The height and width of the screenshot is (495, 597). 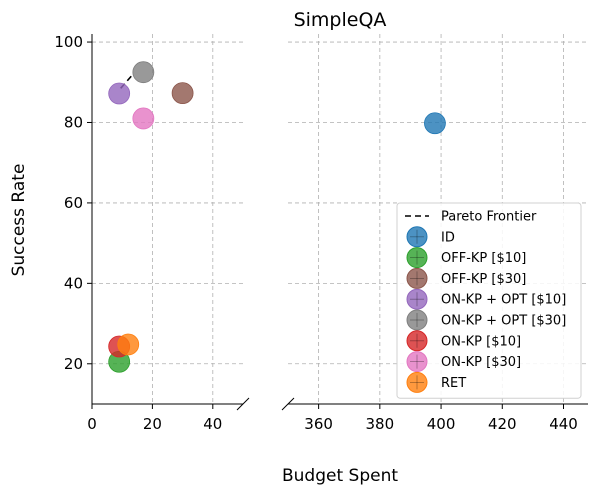 I want to click on legend-label: ON-KP [$10], so click(x=481, y=341).